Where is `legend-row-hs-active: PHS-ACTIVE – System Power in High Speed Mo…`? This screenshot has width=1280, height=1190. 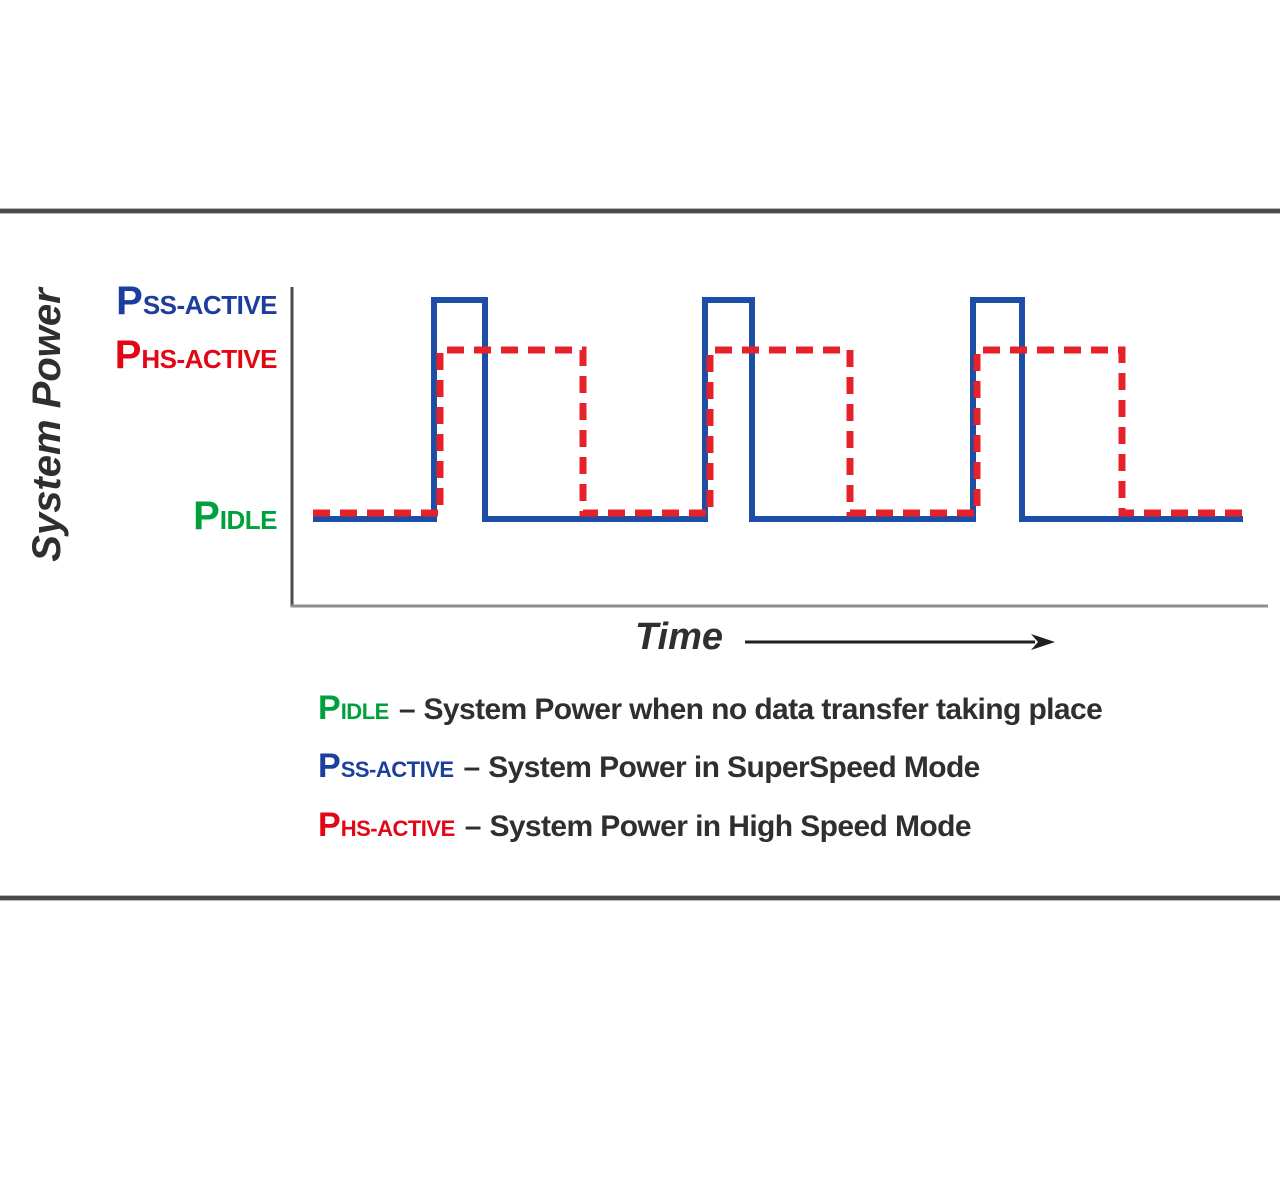
legend-row-hs-active: PHS-ACTIVE – System Power in High Speed Mo… is located at coordinates (645, 828).